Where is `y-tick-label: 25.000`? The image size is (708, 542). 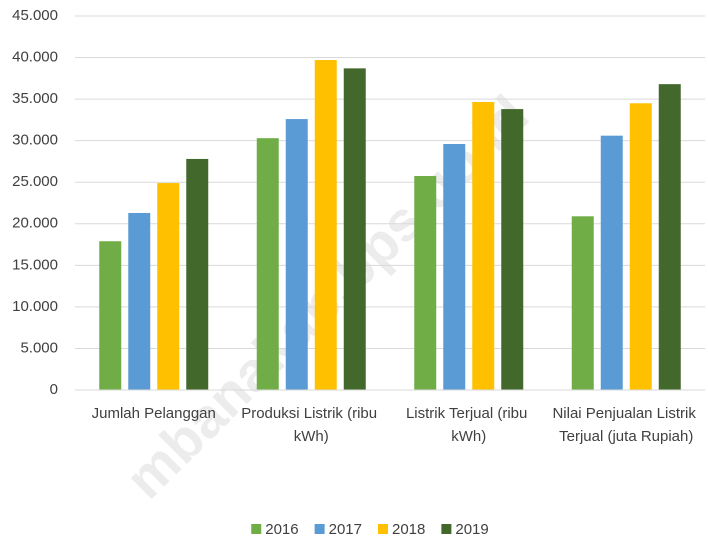 y-tick-label: 25.000 is located at coordinates (35, 181).